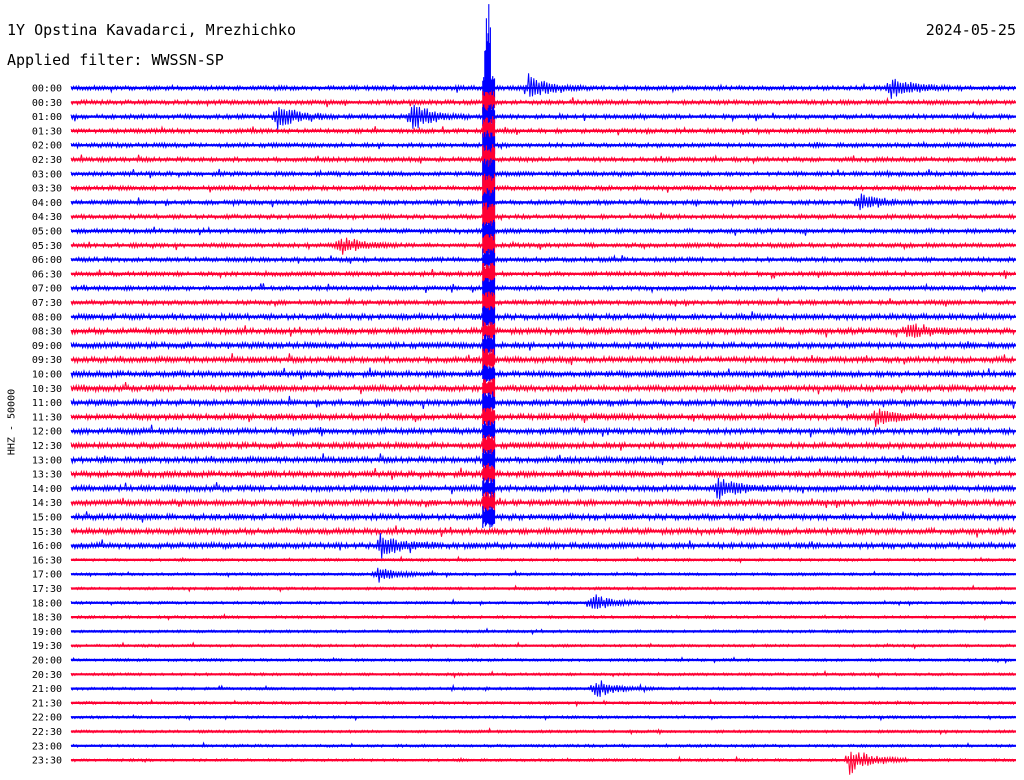 This screenshot has width=1024, height=780. I want to click on time-tick-label: 04:00, so click(47, 203).